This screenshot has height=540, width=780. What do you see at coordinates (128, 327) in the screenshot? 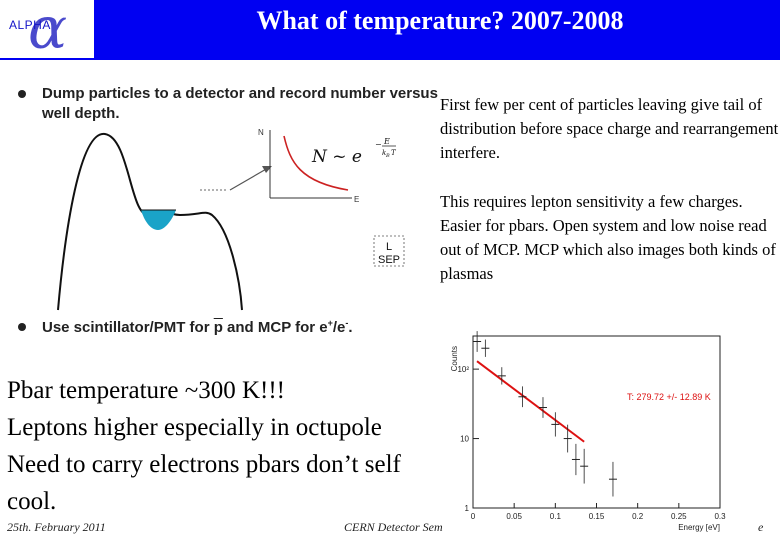
I see `bullet2-prefix: Use scintillator/PMT for` at bounding box center [128, 327].